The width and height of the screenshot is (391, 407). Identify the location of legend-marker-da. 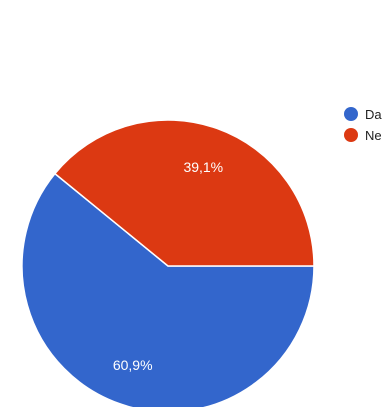
(351, 114).